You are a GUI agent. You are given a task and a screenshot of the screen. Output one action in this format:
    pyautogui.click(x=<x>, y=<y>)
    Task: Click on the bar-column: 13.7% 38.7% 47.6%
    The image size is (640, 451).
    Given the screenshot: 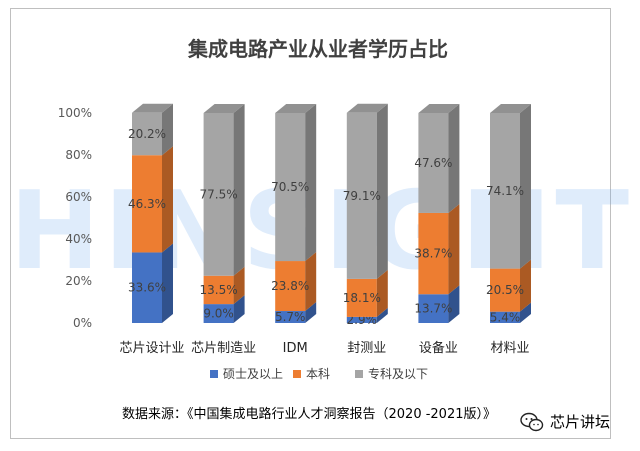 What is the action you would take?
    pyautogui.click(x=437, y=213)
    